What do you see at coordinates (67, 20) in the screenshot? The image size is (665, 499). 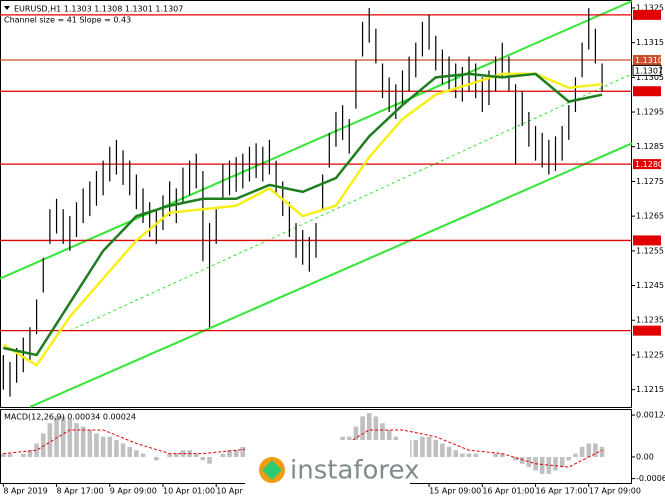 I see `chart-subtitle: Channel size = 41 Slope = 0.43` at bounding box center [67, 20].